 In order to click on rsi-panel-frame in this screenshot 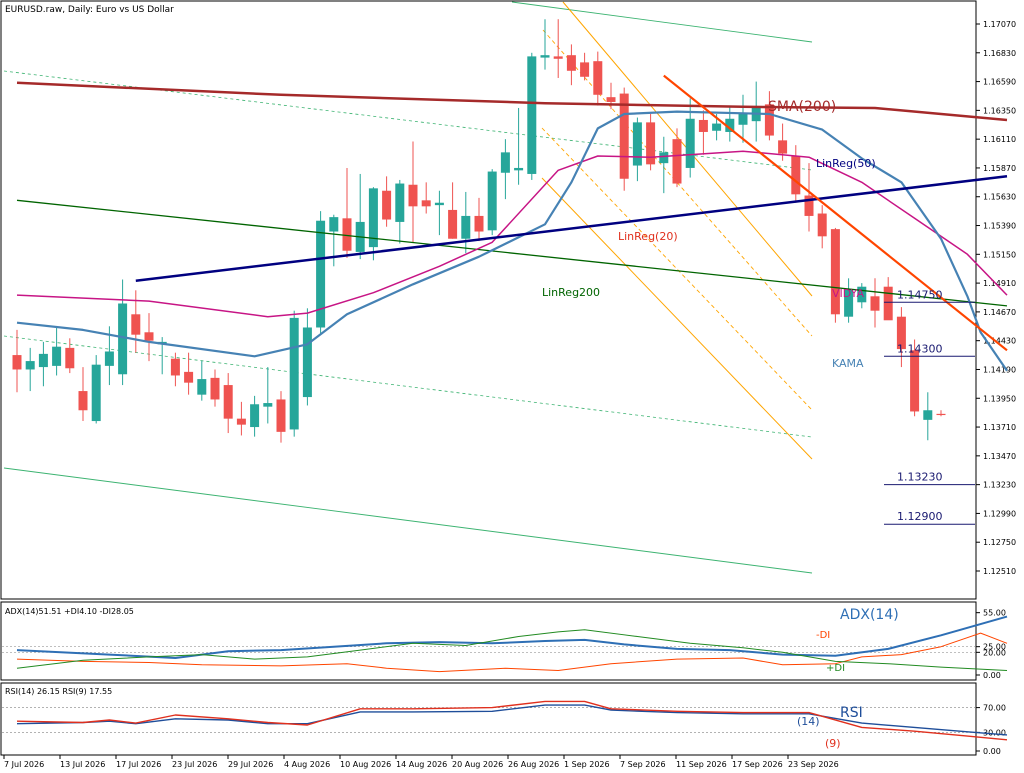, I will do `click(488, 719)`.